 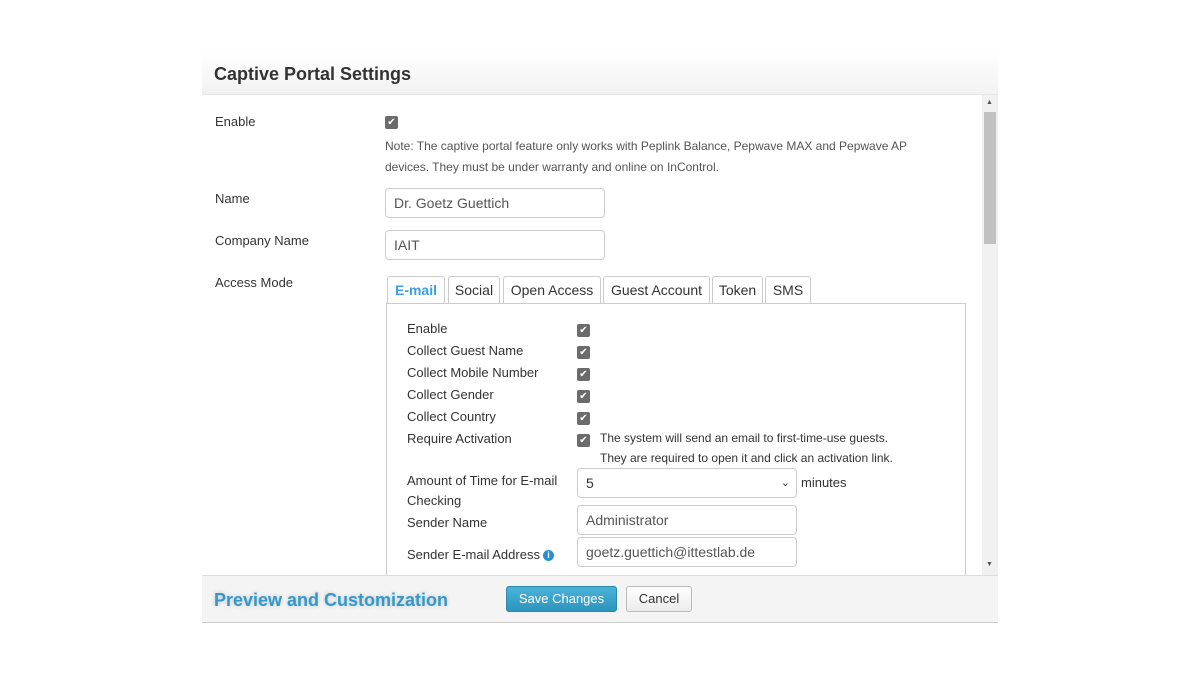 I want to click on tab-social: Social, so click(x=474, y=289).